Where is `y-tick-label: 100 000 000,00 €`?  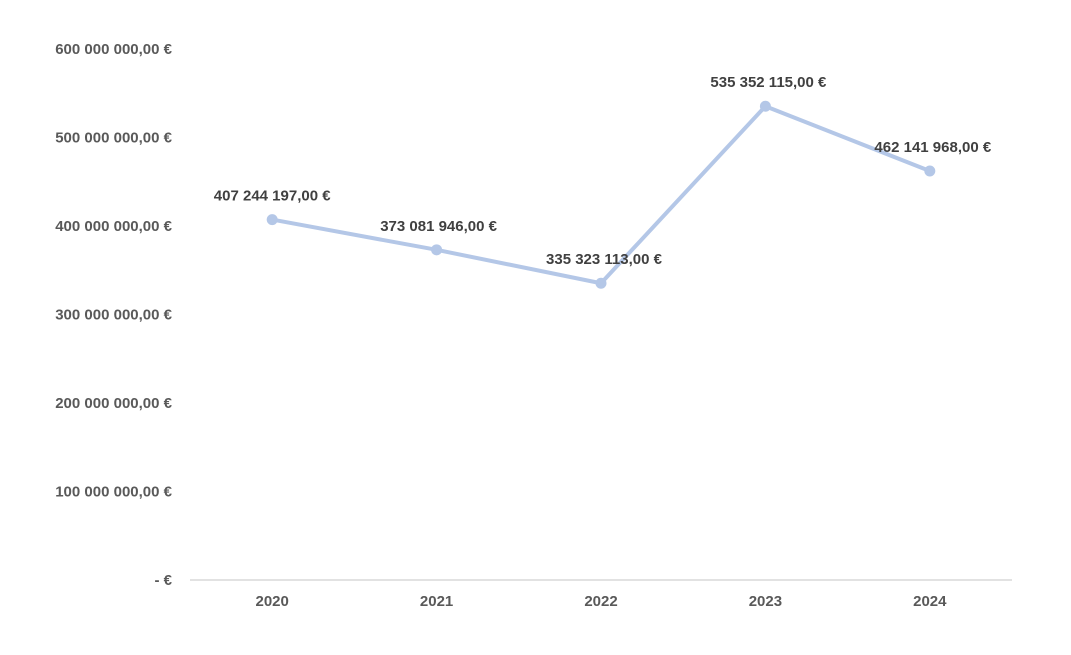 y-tick-label: 100 000 000,00 € is located at coordinates (113, 492).